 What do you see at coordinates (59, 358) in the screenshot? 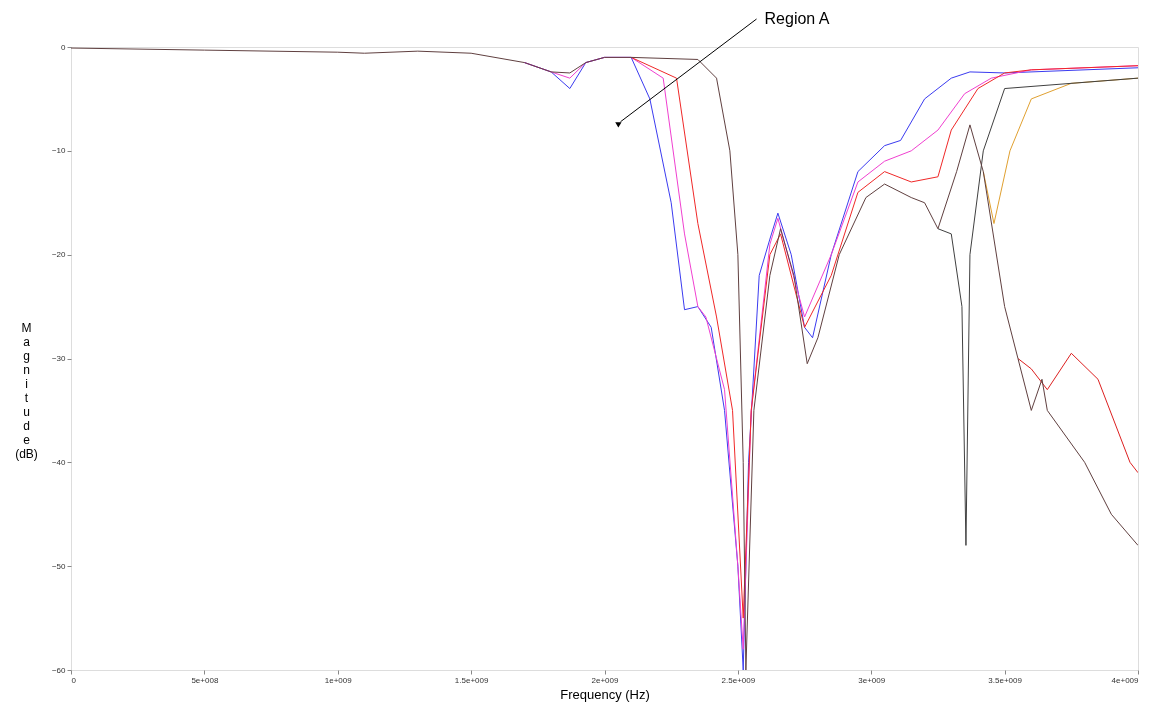
I see `y-tick-label: −30` at bounding box center [59, 358].